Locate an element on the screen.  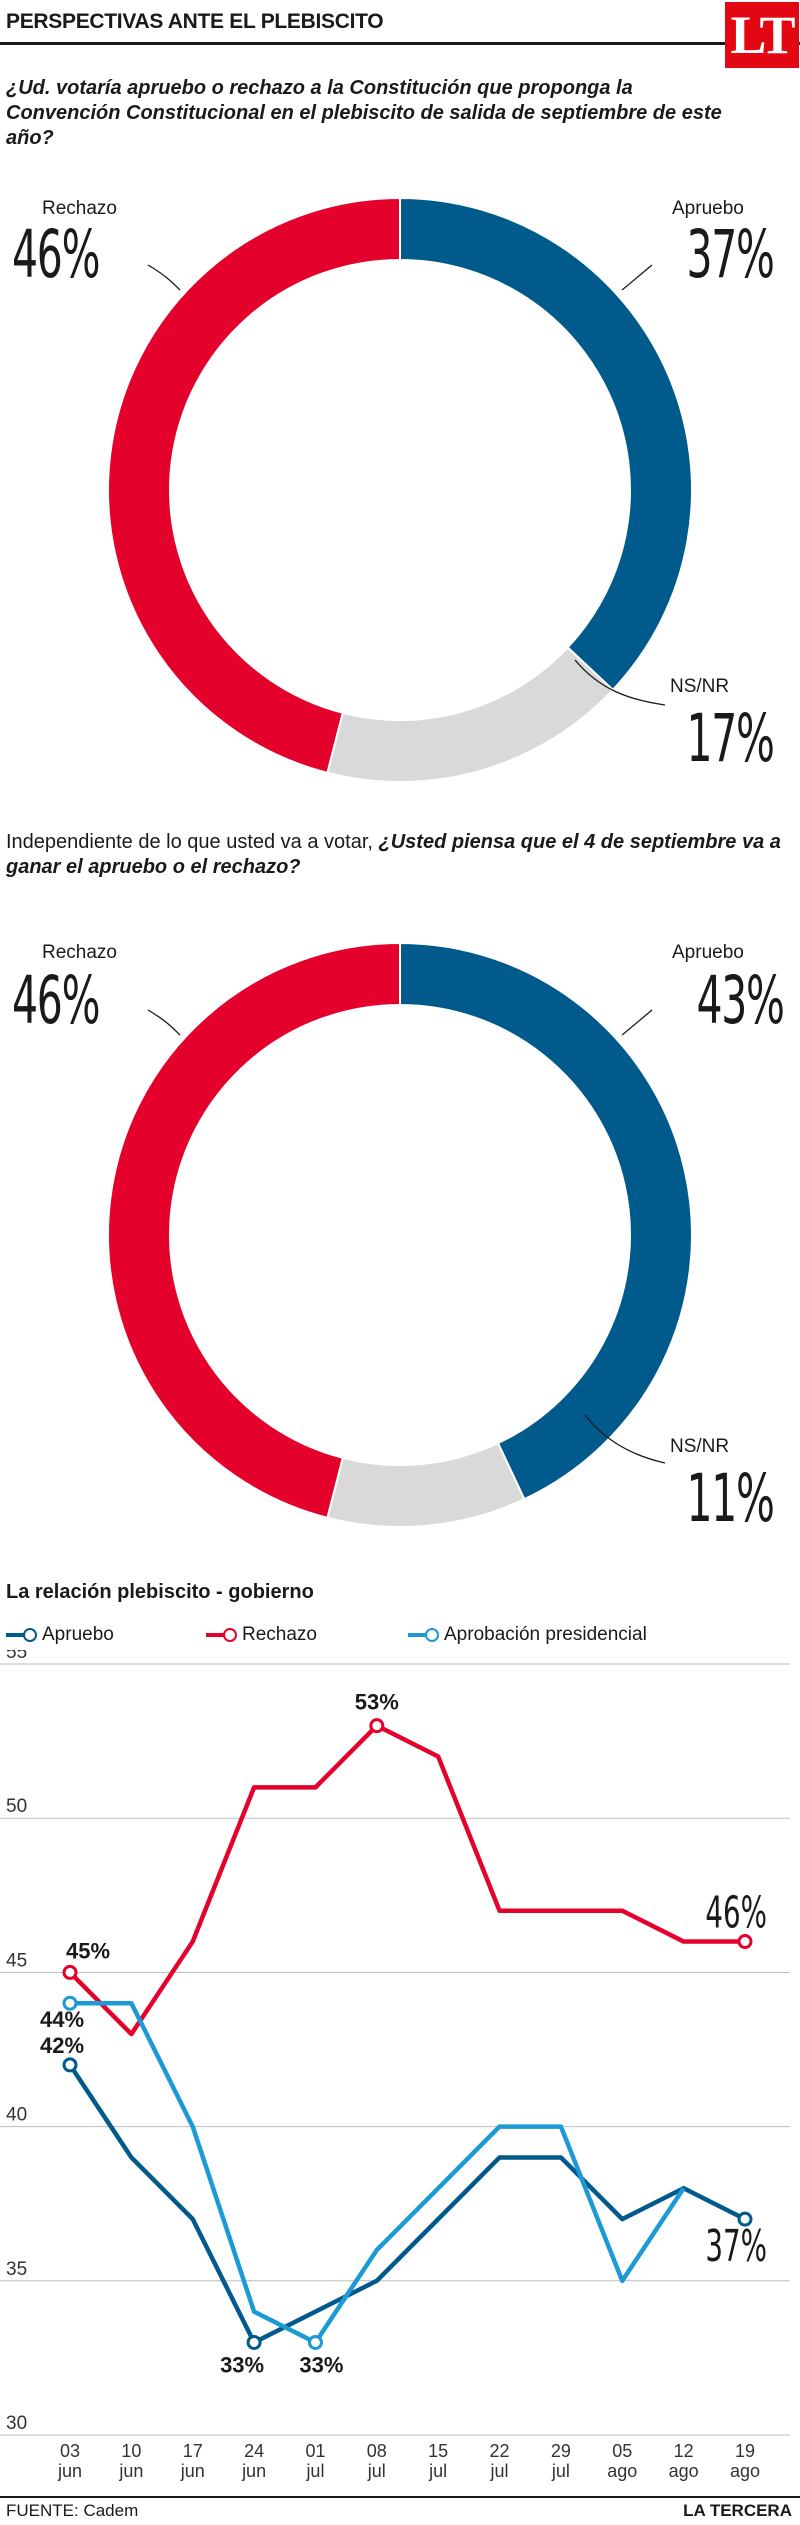
brand-name: LA TERCERA is located at coordinates (737, 2510).